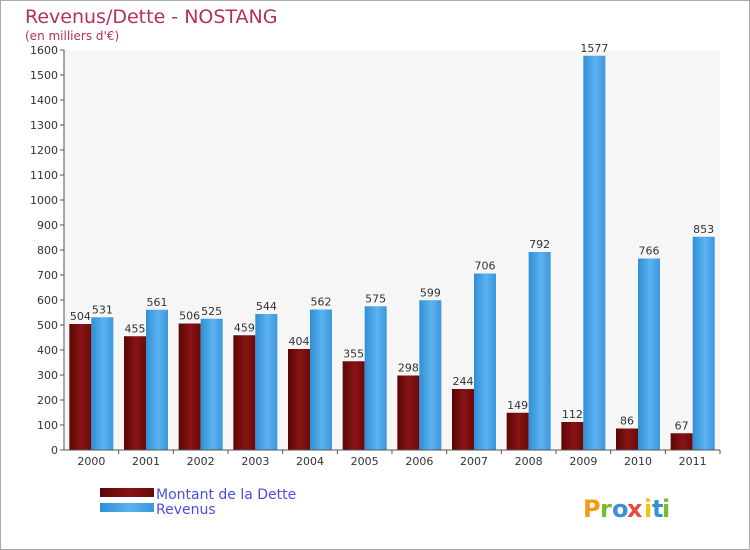  Describe the element at coordinates (44, 100) in the screenshot. I see `y-tick-label: 1400` at that location.